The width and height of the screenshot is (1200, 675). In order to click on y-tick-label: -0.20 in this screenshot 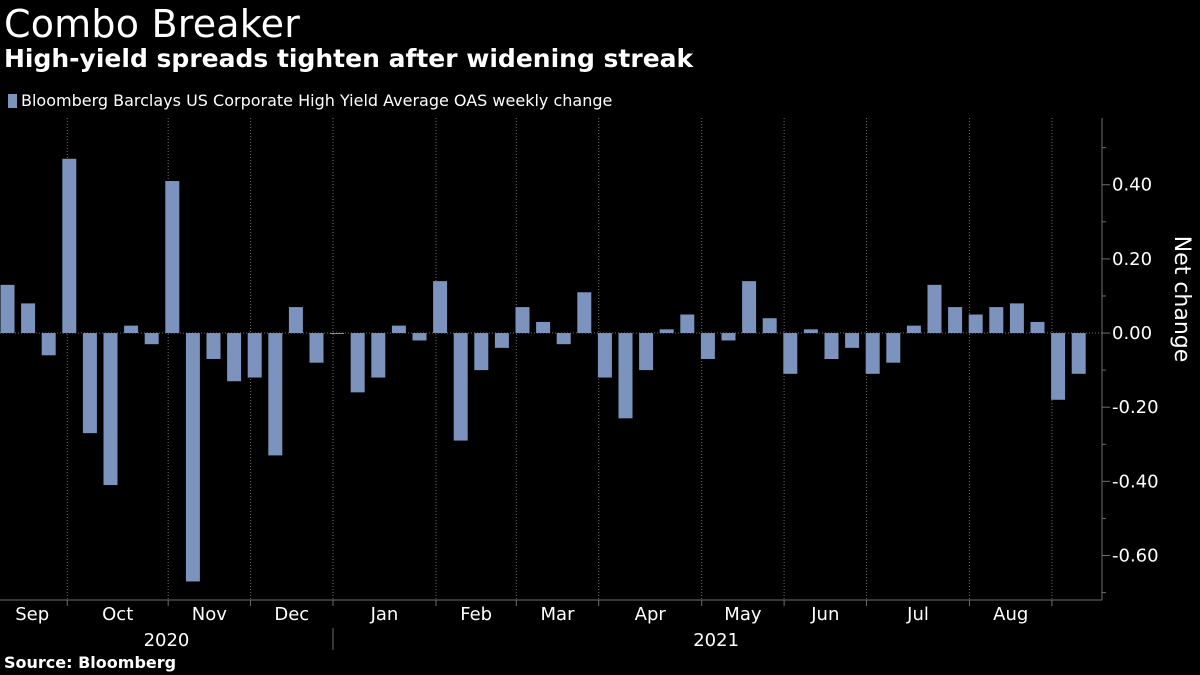, I will do `click(1135, 407)`.